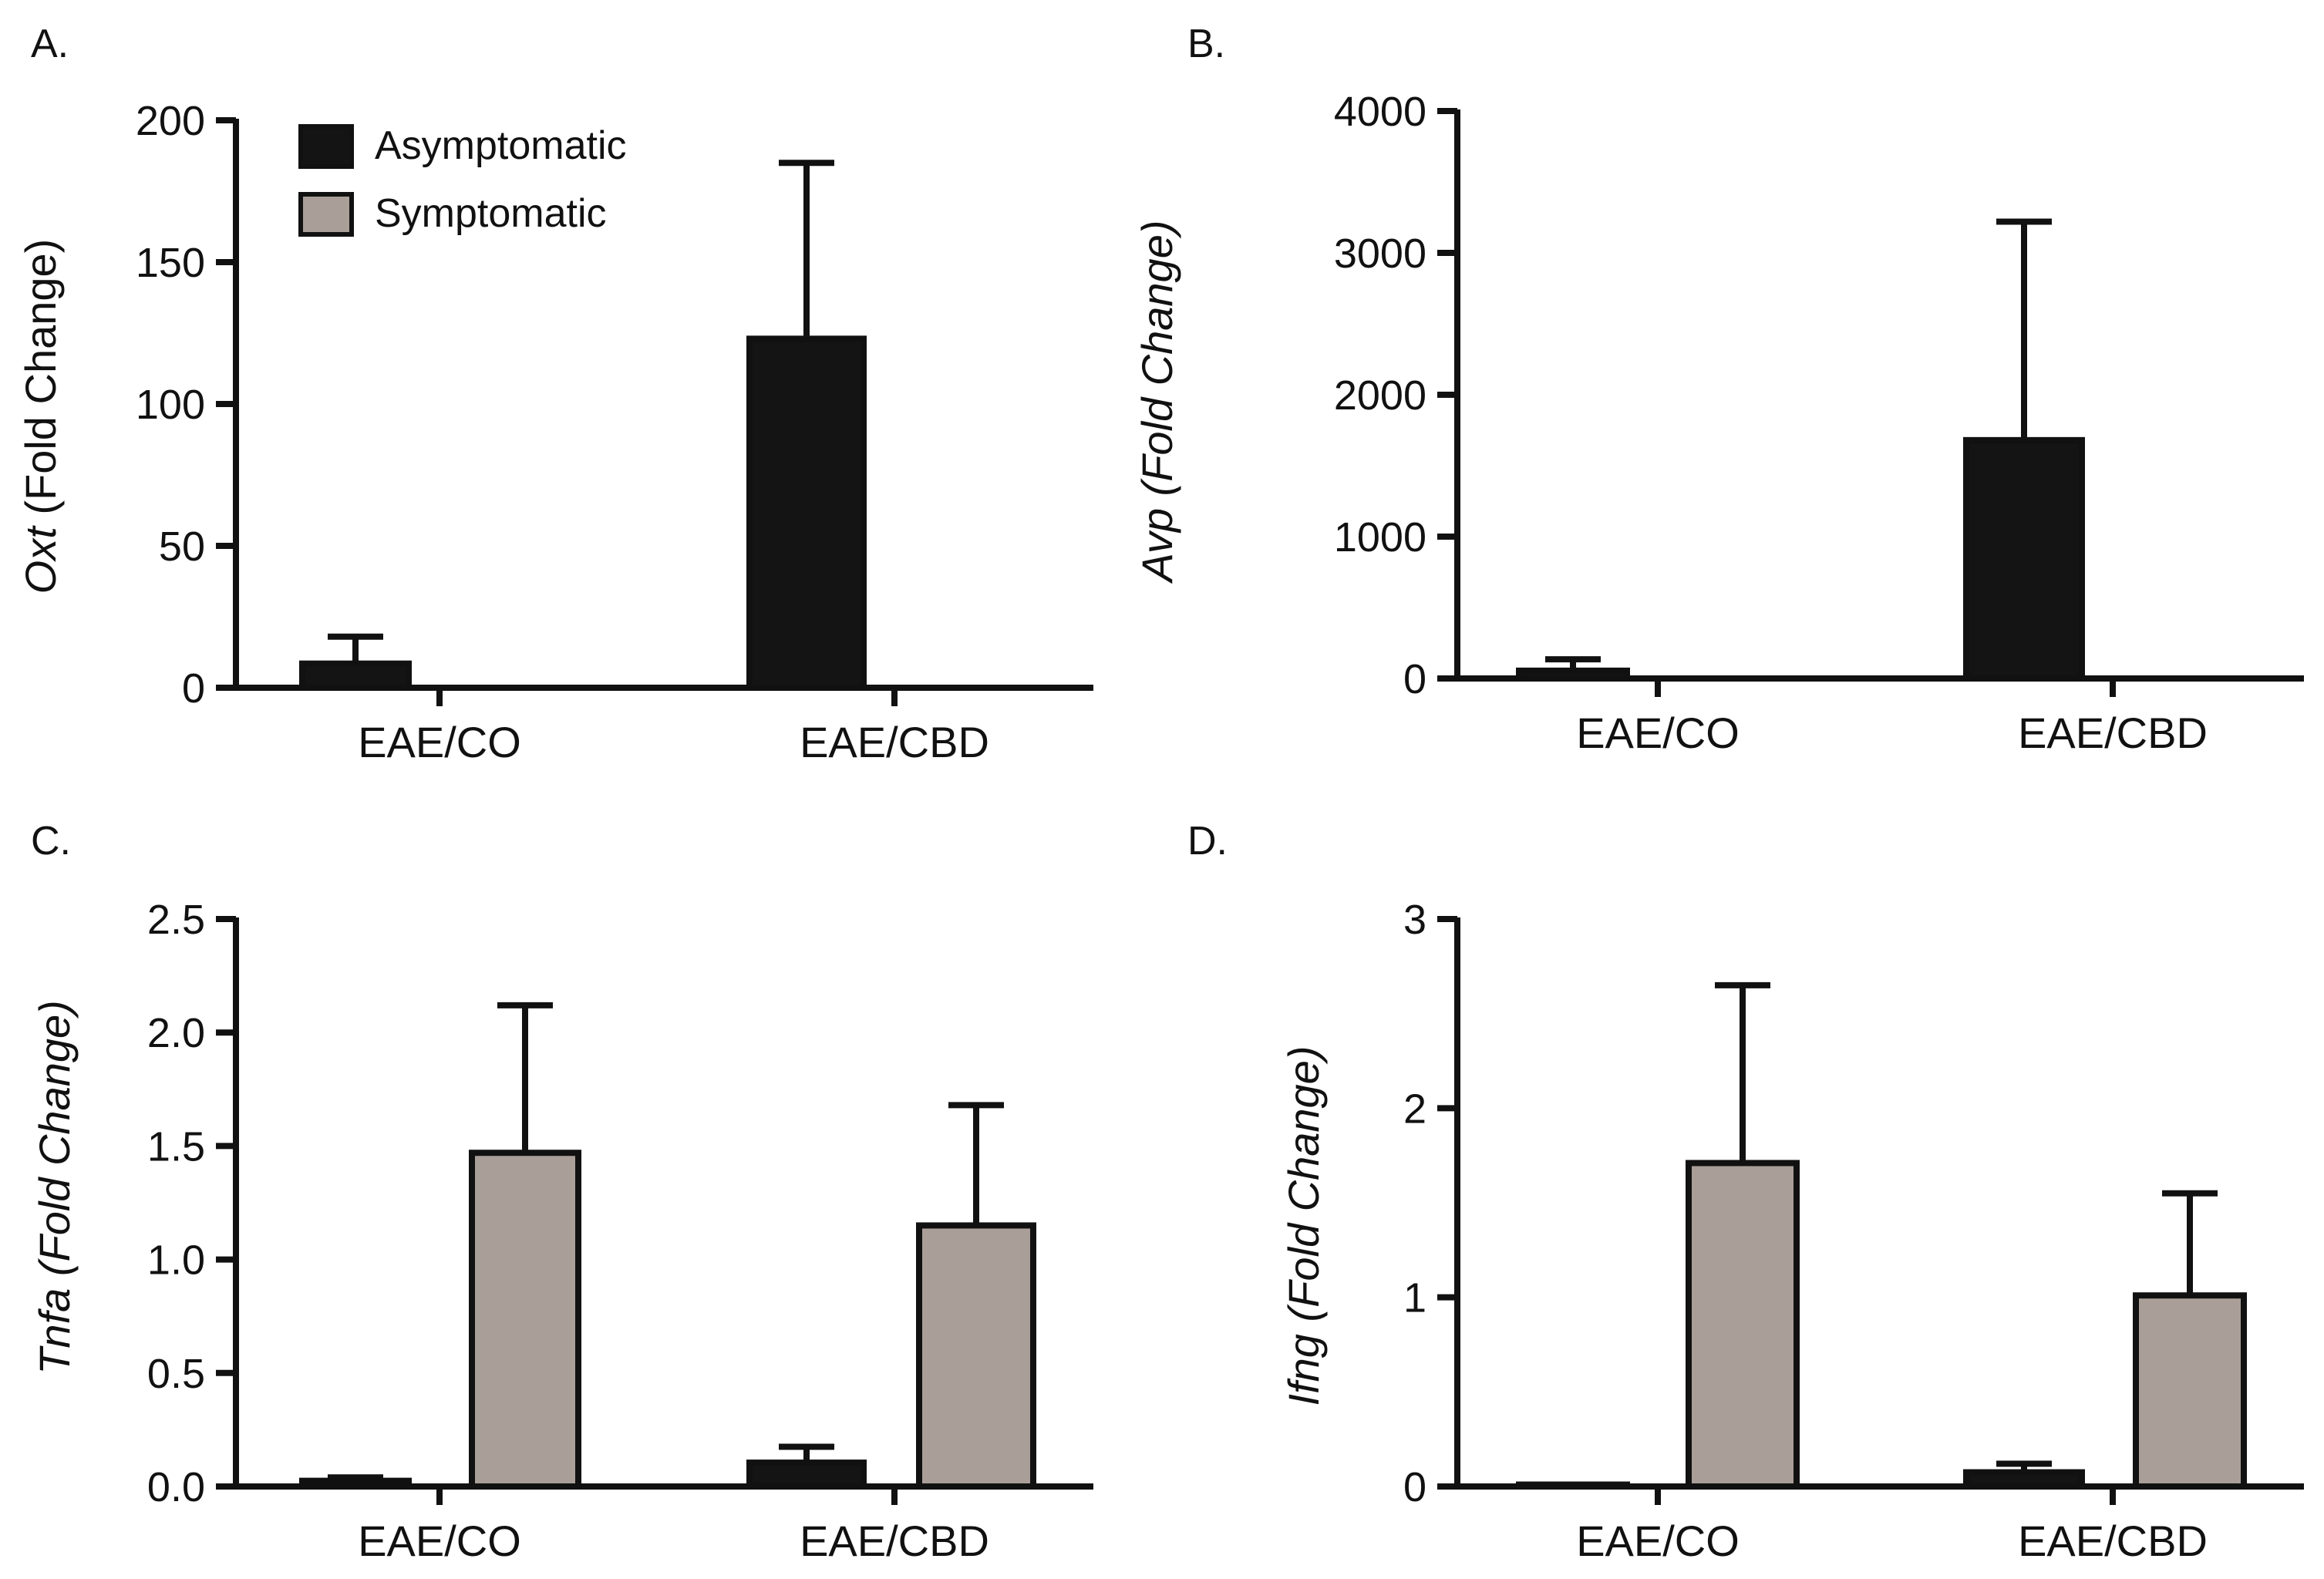 This screenshot has width=2324, height=1579. What do you see at coordinates (462, 180) in the screenshot?
I see `legend: Asymptomatic Symptomatic` at bounding box center [462, 180].